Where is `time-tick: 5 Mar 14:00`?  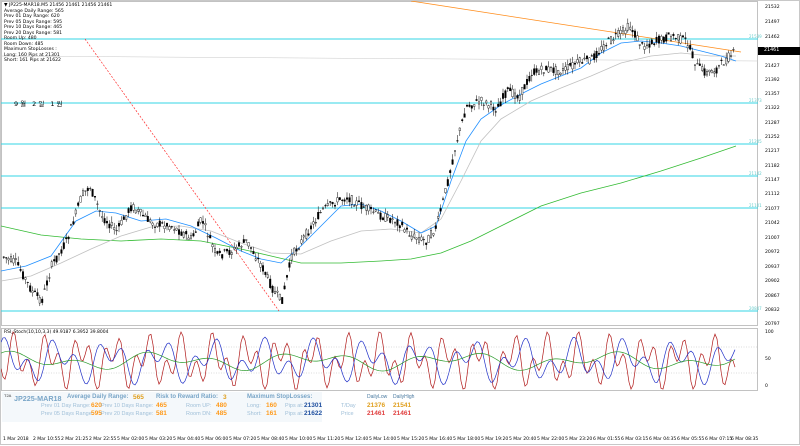 time-tick: 5 Mar 14:00 is located at coordinates (383, 439).